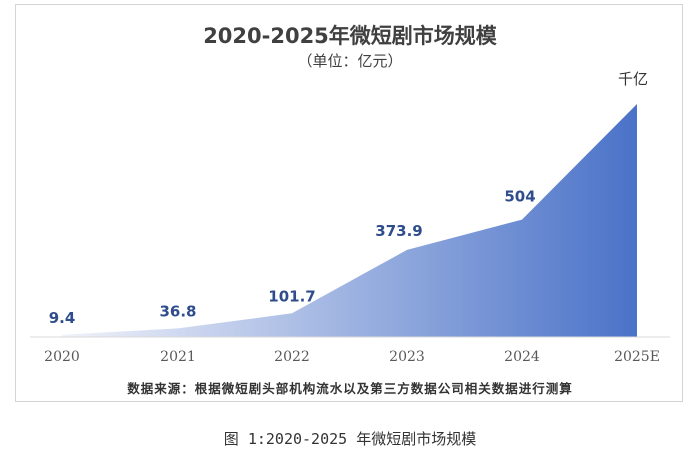  Describe the element at coordinates (350, 61) in the screenshot. I see `chart-subtitle: （单位：亿元）` at that location.